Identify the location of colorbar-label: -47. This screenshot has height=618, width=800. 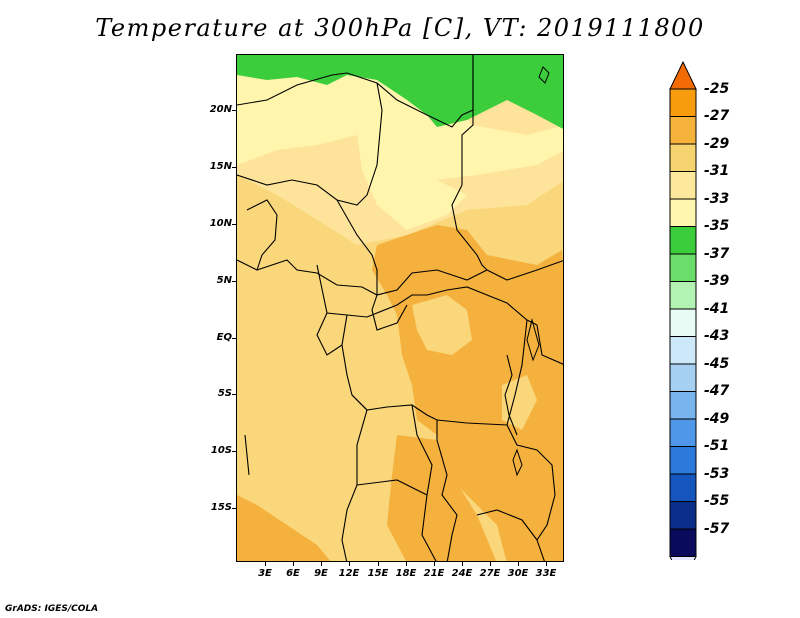
(717, 391).